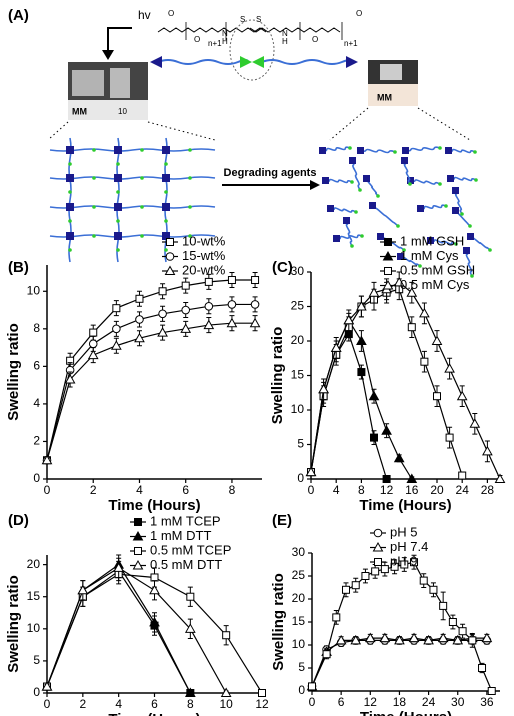 The image size is (514, 716). I want to click on ruler-label: 10, so click(122, 111).